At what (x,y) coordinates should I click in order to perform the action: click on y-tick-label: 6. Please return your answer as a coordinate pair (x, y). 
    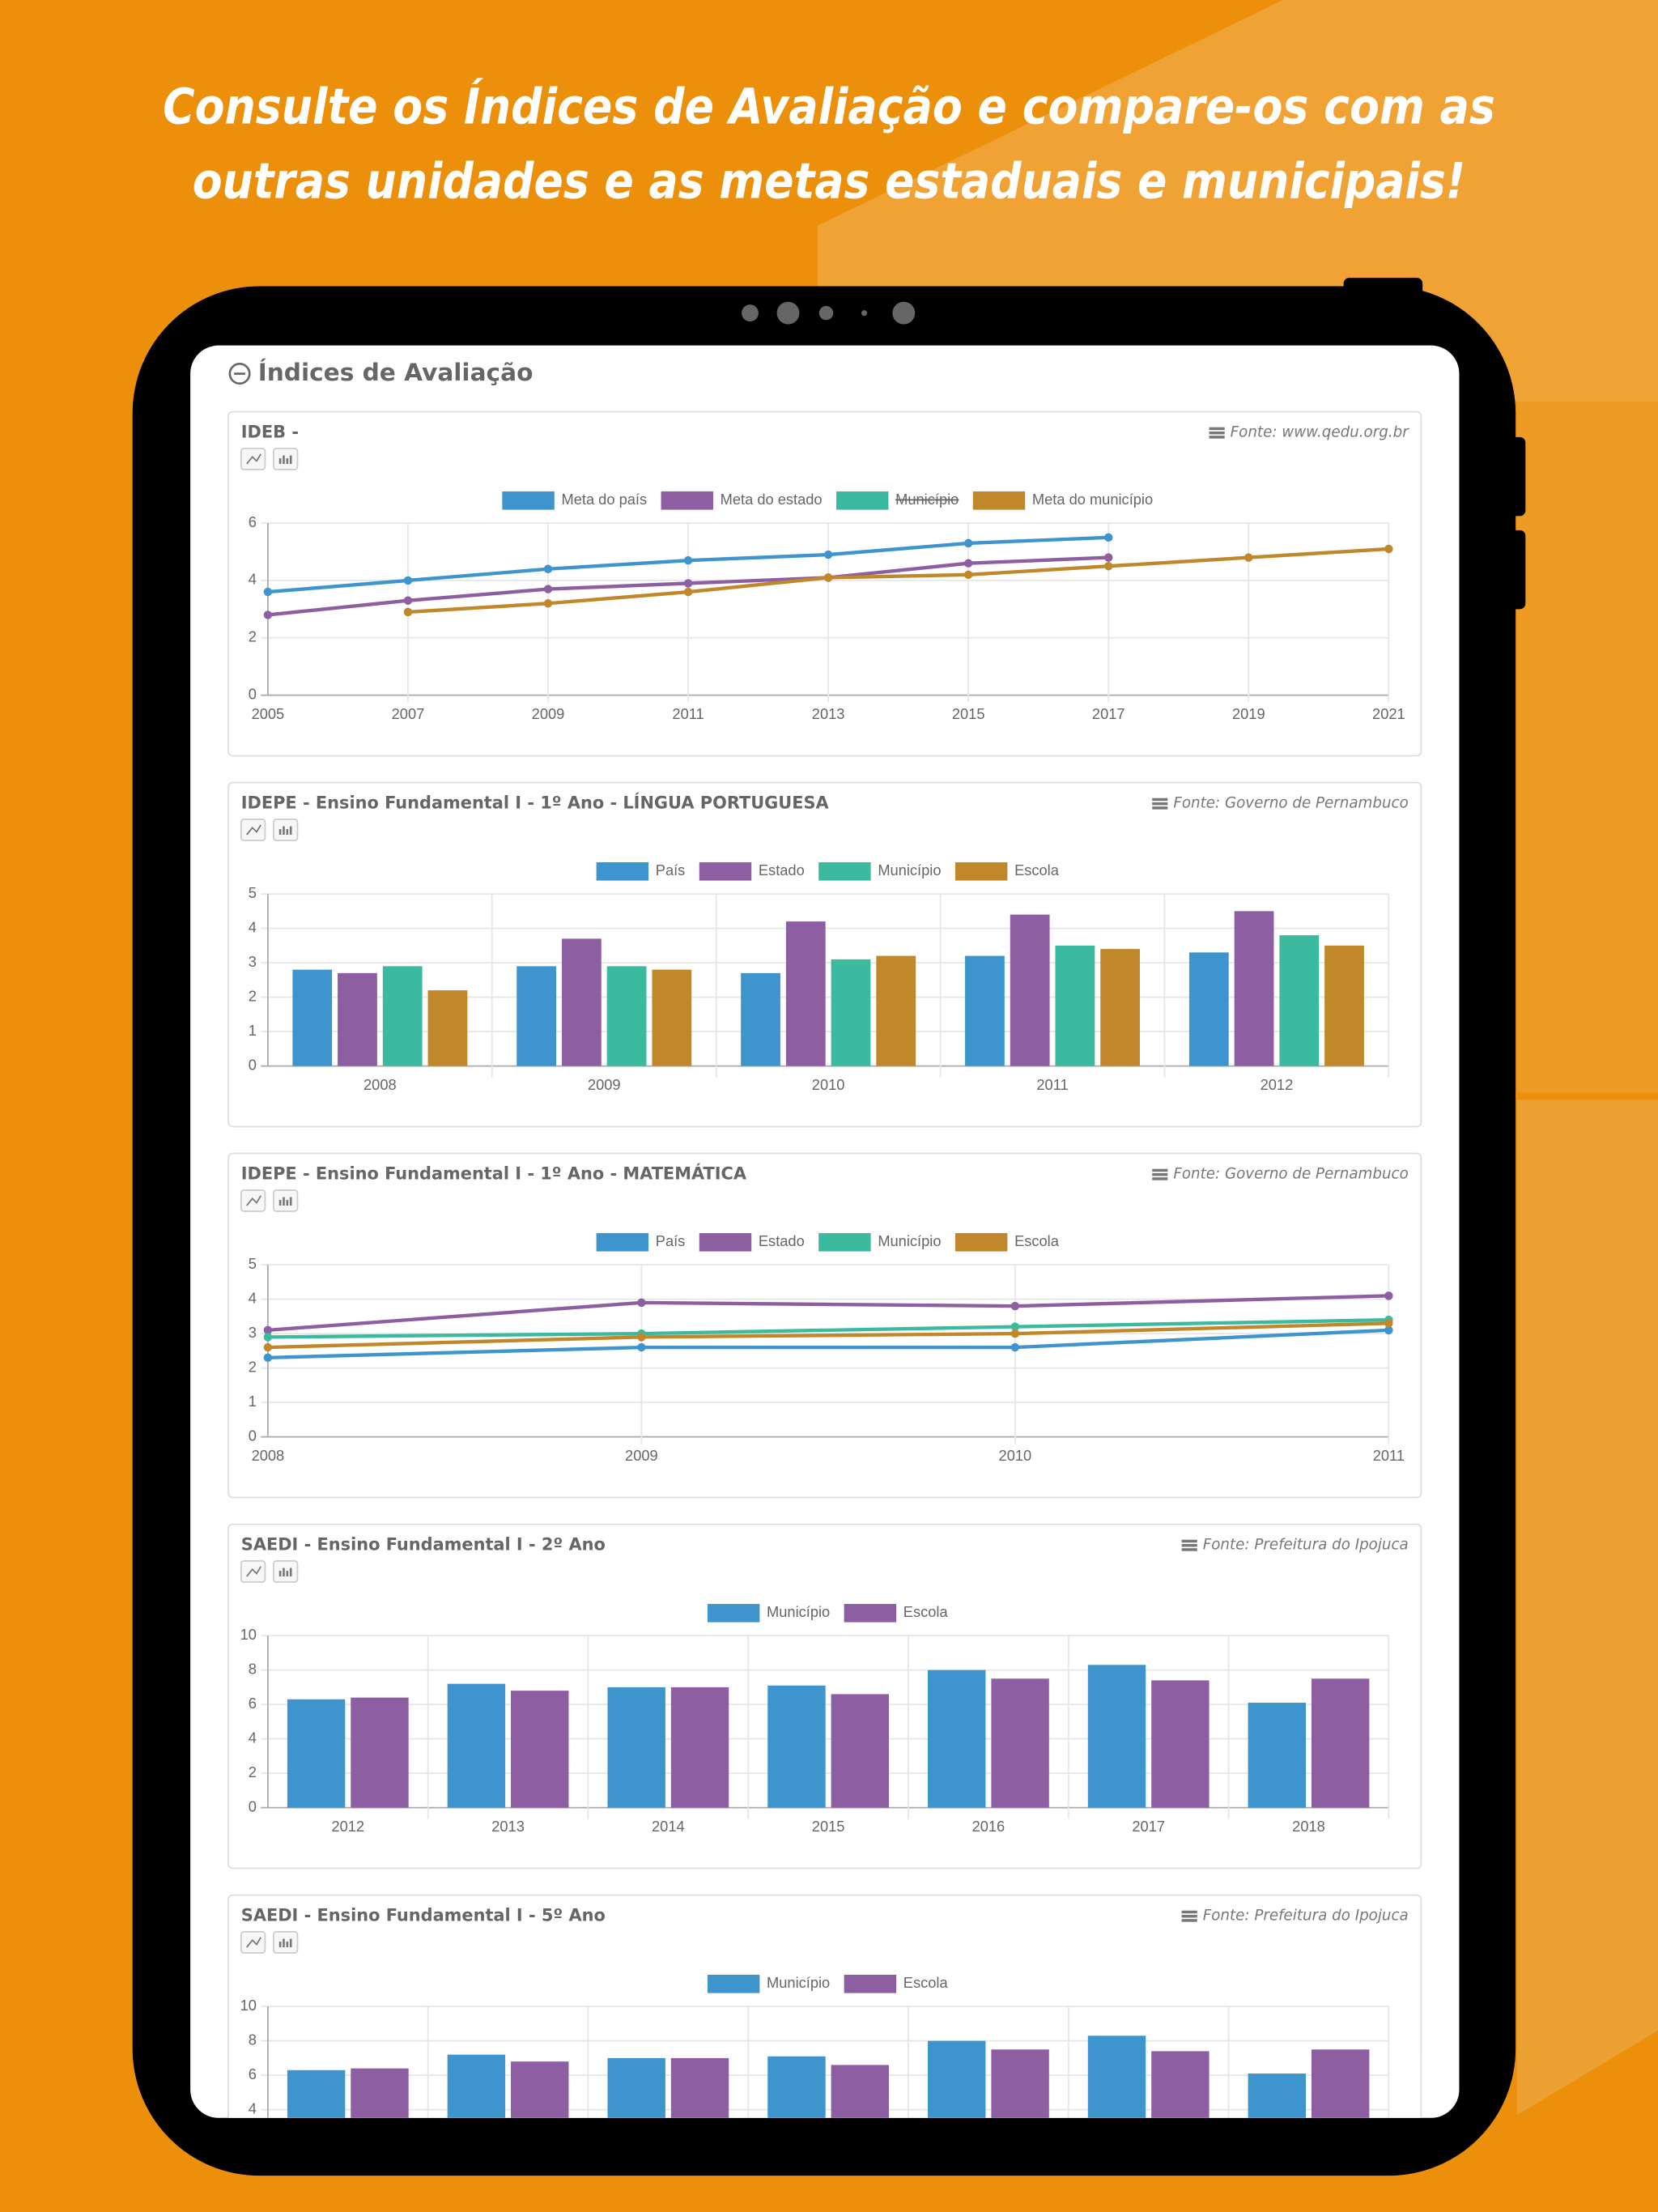
    Looking at the image, I should click on (253, 2073).